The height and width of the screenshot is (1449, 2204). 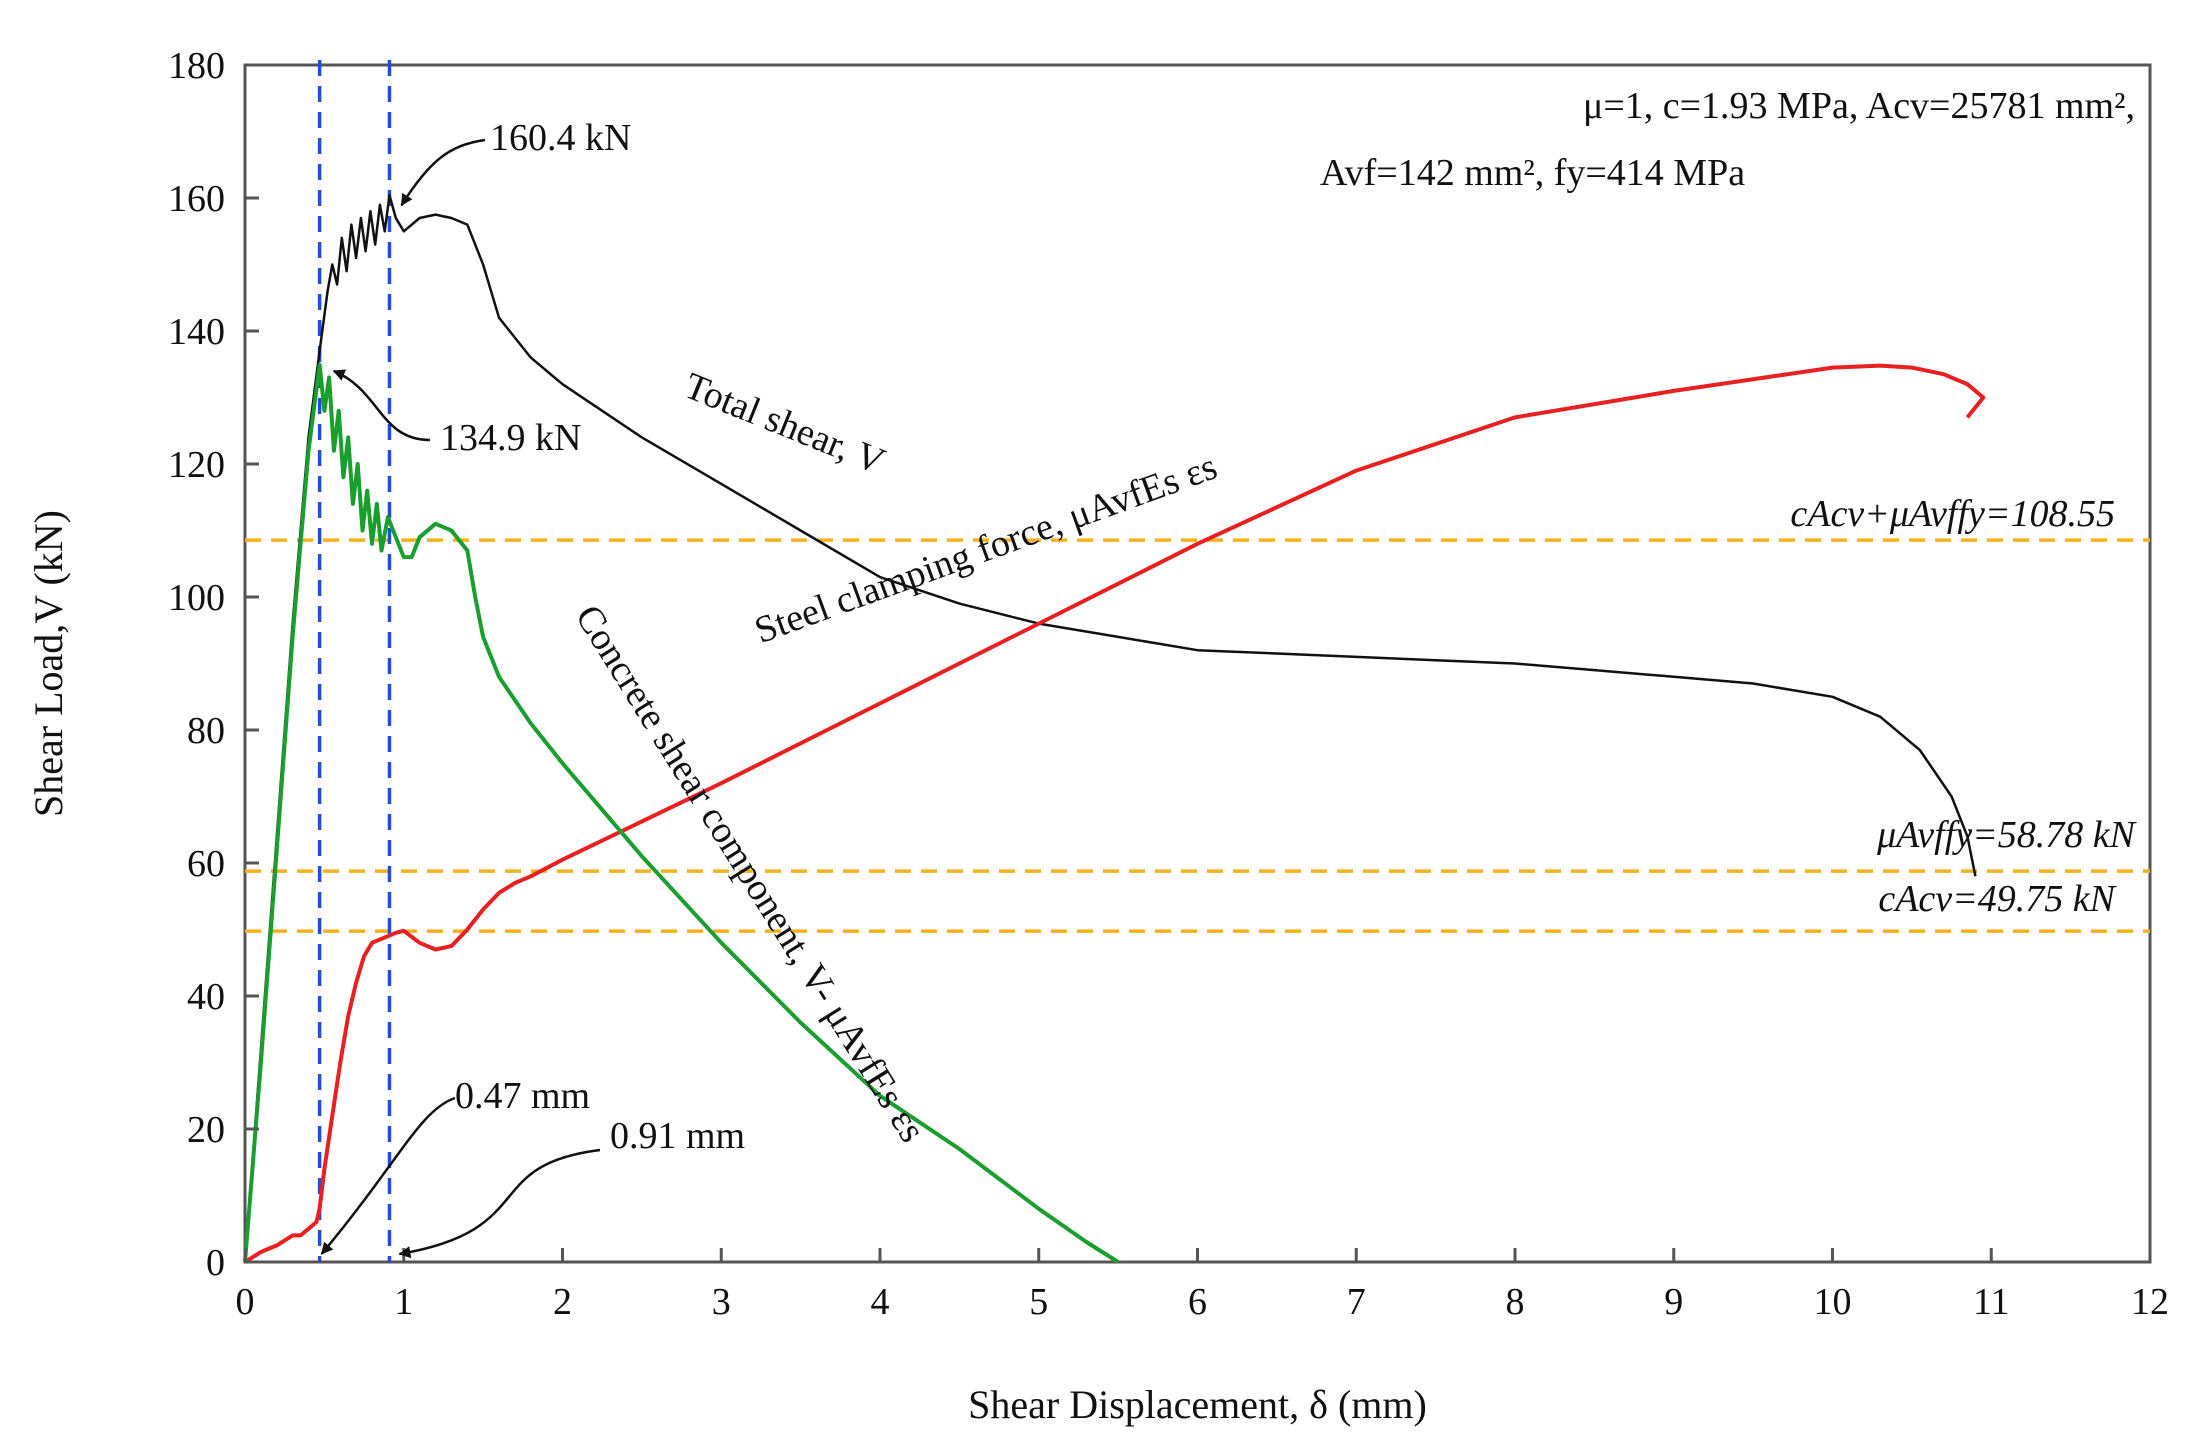 I want to click on y-tick-label: 20, so click(x=206, y=1130).